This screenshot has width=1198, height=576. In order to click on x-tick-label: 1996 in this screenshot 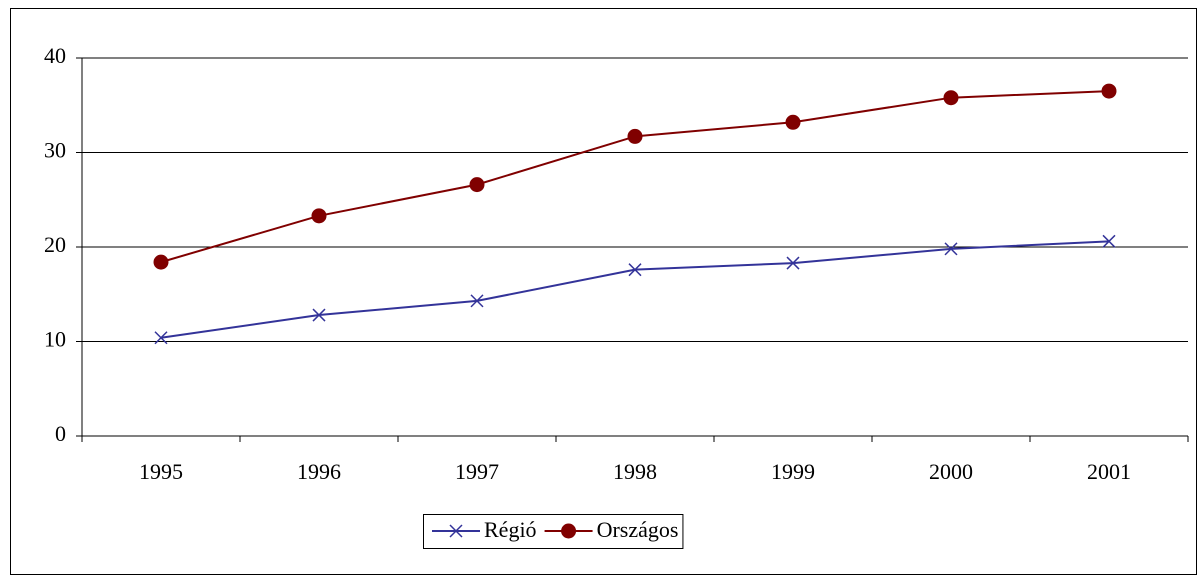, I will do `click(319, 471)`.